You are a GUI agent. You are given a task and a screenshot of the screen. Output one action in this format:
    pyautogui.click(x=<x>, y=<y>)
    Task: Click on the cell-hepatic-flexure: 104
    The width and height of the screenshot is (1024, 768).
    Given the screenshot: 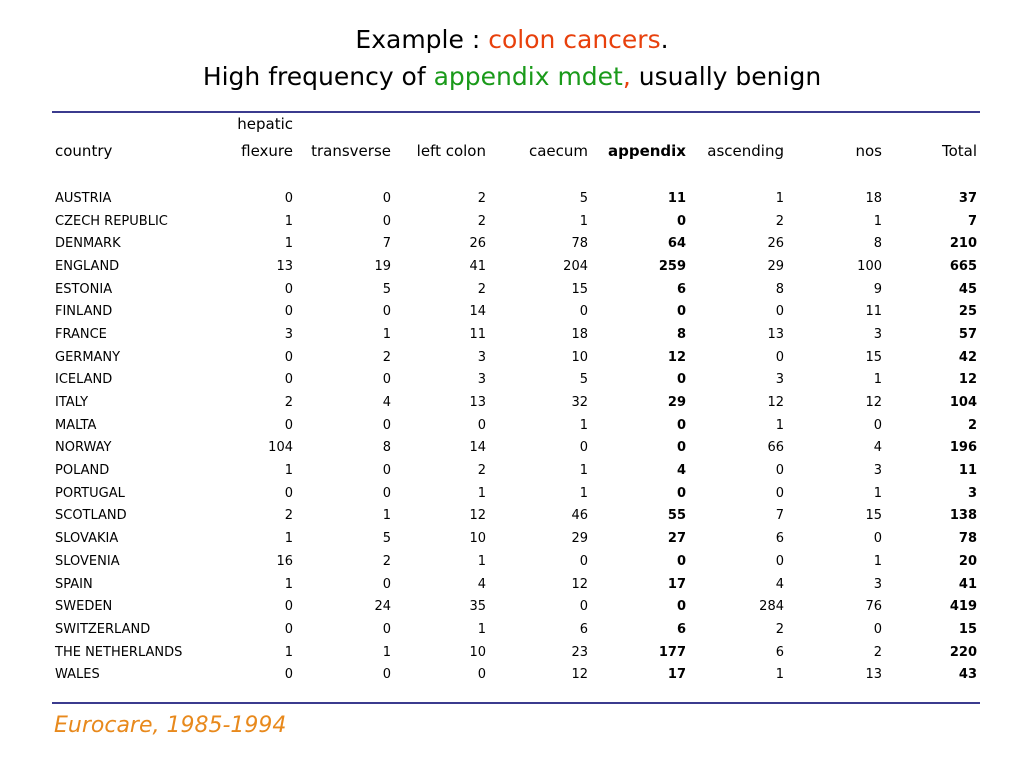 What is the action you would take?
    pyautogui.click(x=280, y=448)
    